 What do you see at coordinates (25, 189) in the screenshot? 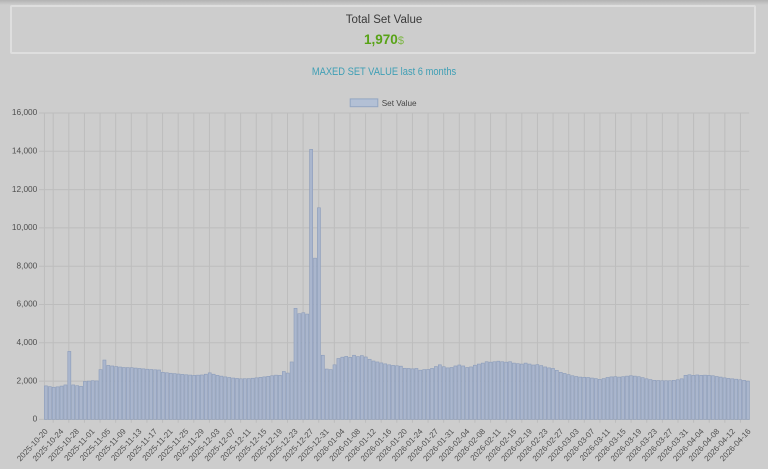
I see `svg-text: 12,000` at bounding box center [25, 189].